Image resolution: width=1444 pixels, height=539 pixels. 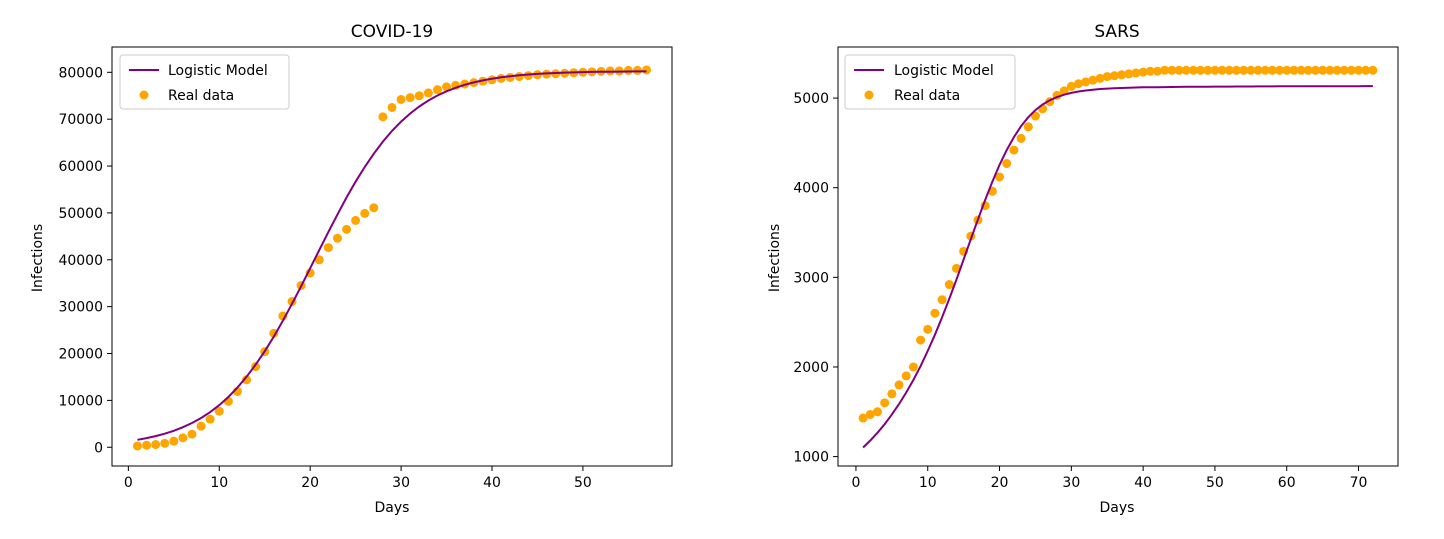 I want to click on chart-title: COVID-19, so click(x=392, y=32).